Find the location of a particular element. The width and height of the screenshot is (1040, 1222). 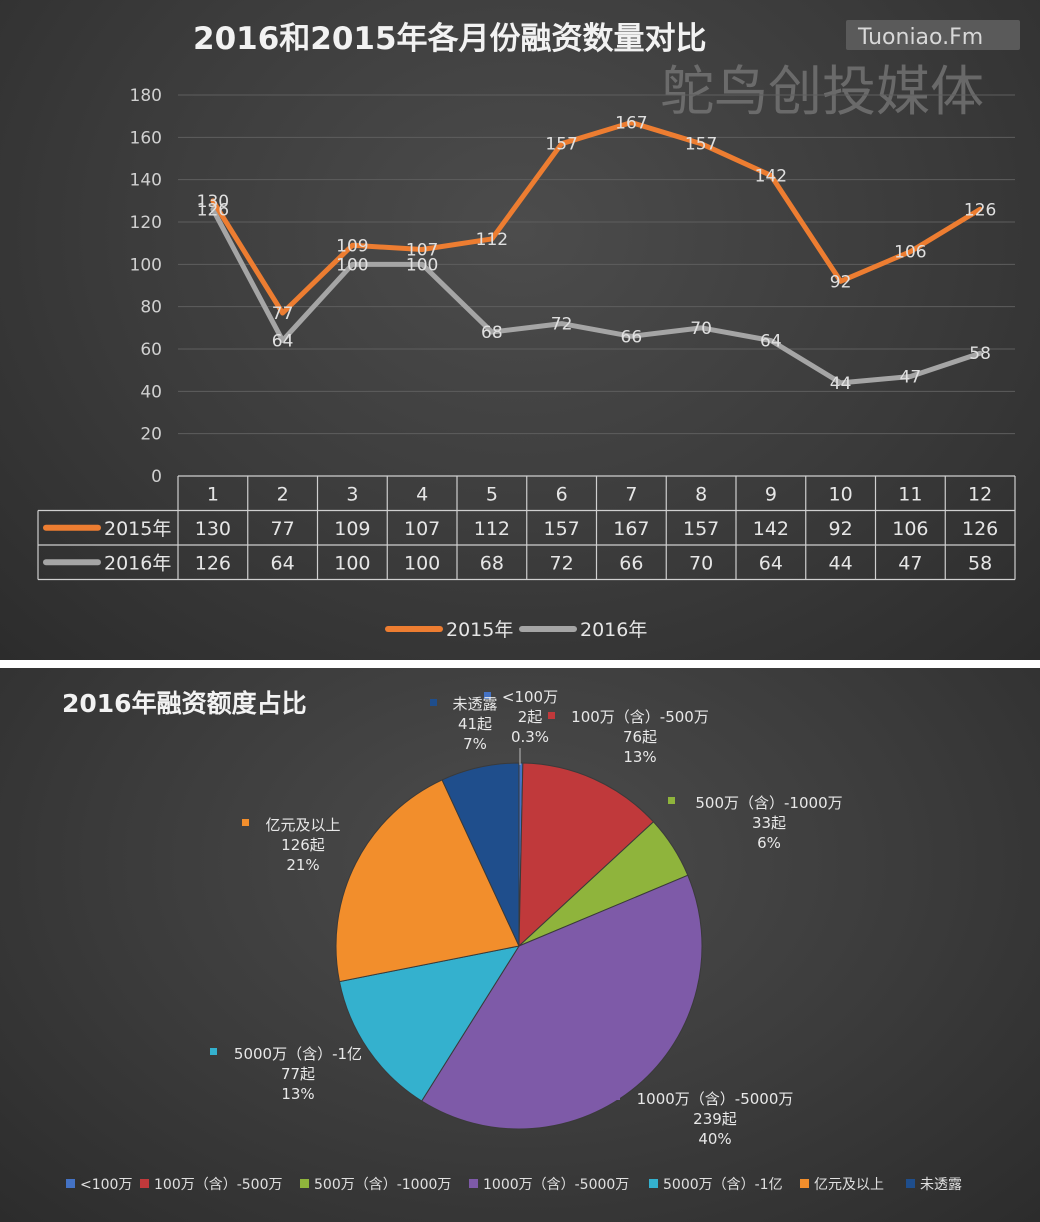

table-cell: 44 is located at coordinates (841, 563).